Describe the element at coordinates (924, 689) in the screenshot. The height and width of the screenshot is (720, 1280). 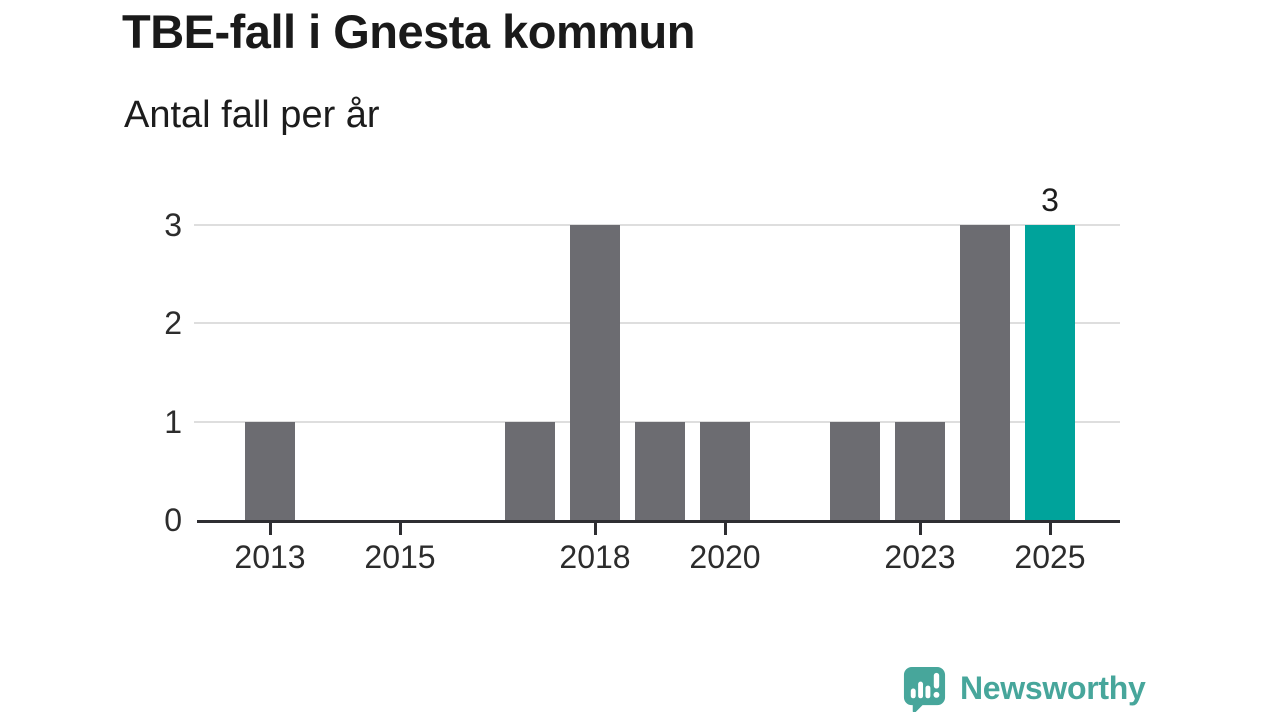
I see `newsworthy-logo-icon` at that location.